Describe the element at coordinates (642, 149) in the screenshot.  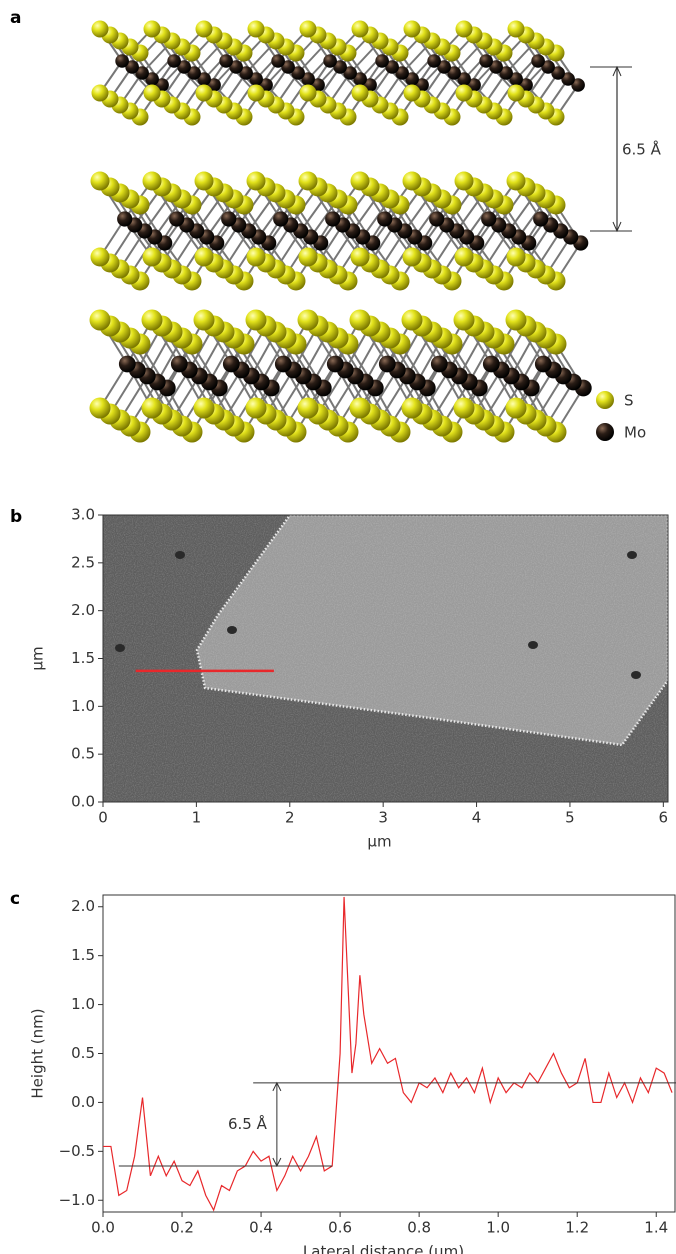
I see `spacing-label: 6.5 Å` at that location.